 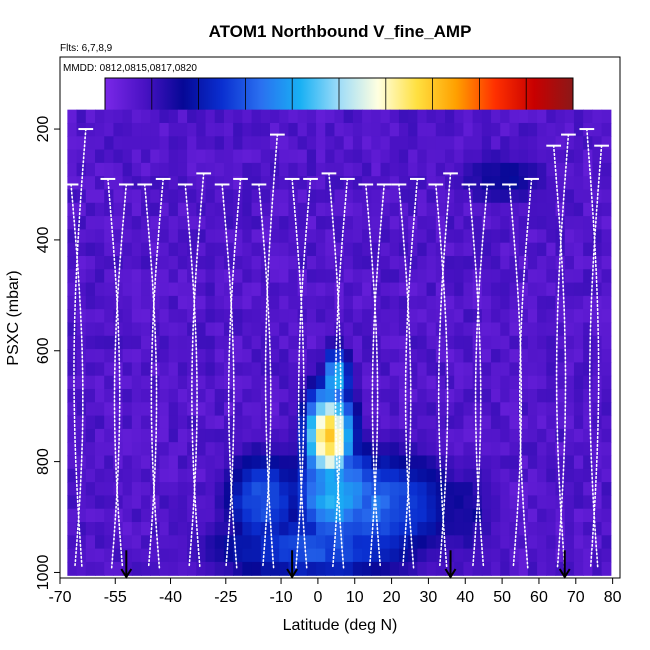 I want to click on down-arrow-head, so click(x=126, y=573).